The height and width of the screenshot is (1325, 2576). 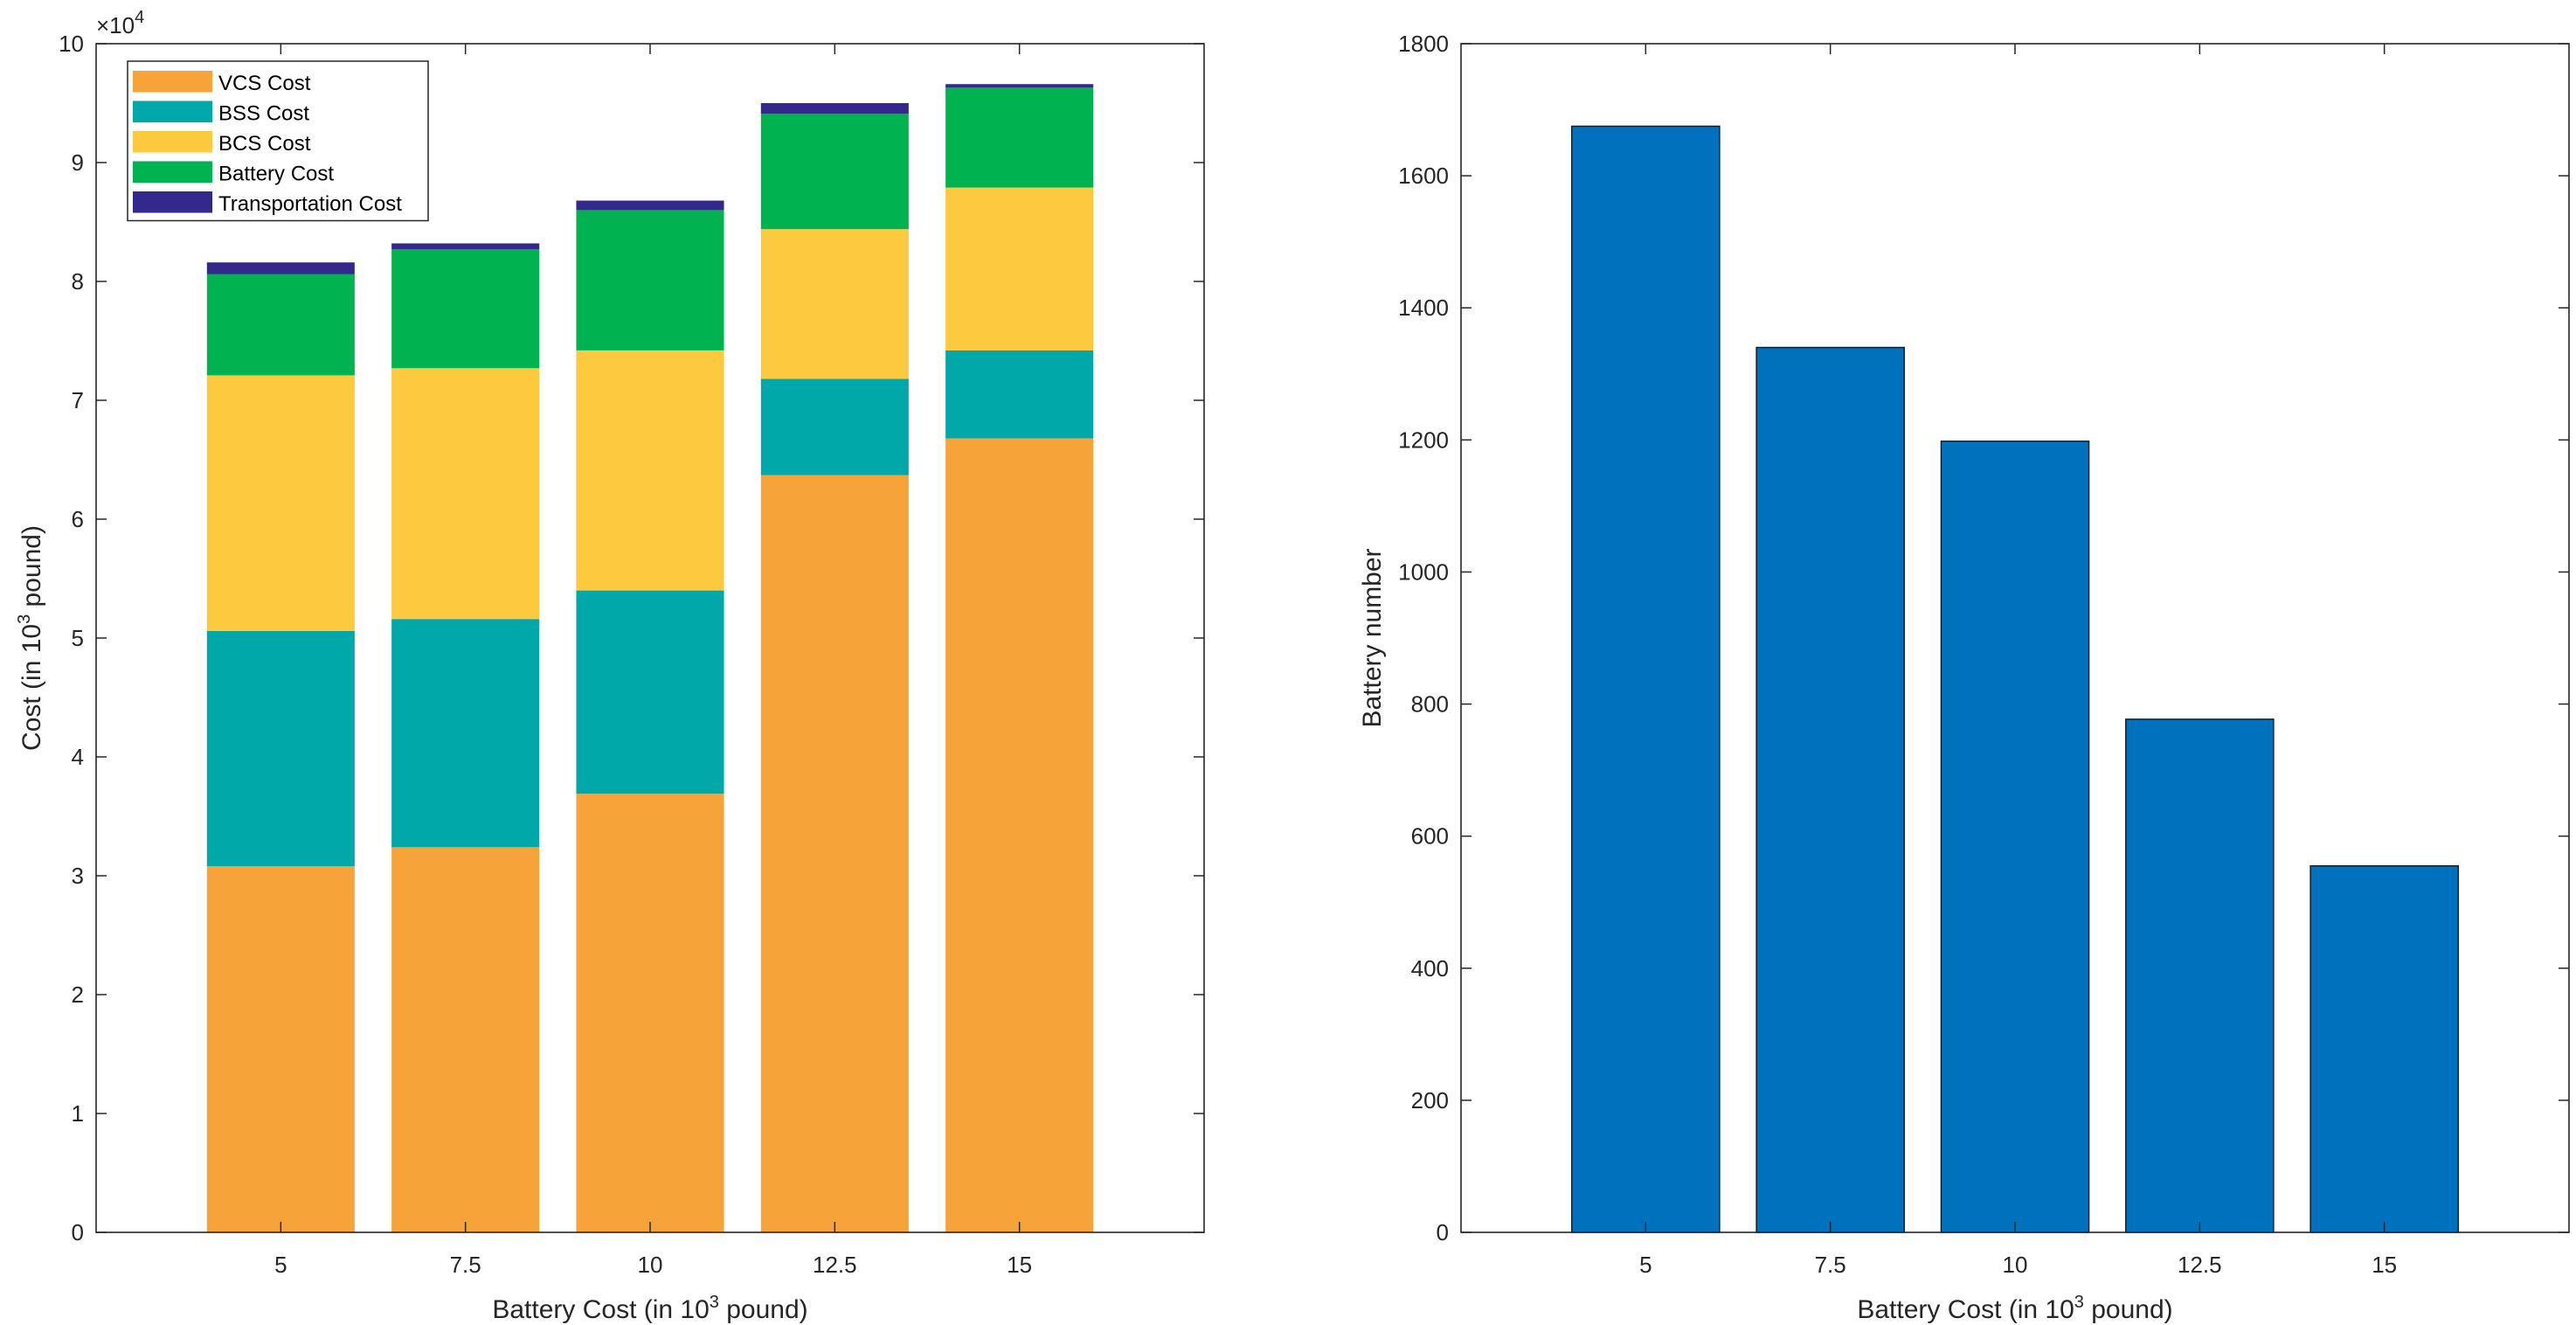 What do you see at coordinates (264, 83) in the screenshot?
I see `legend-label-0: VCS Cost` at bounding box center [264, 83].